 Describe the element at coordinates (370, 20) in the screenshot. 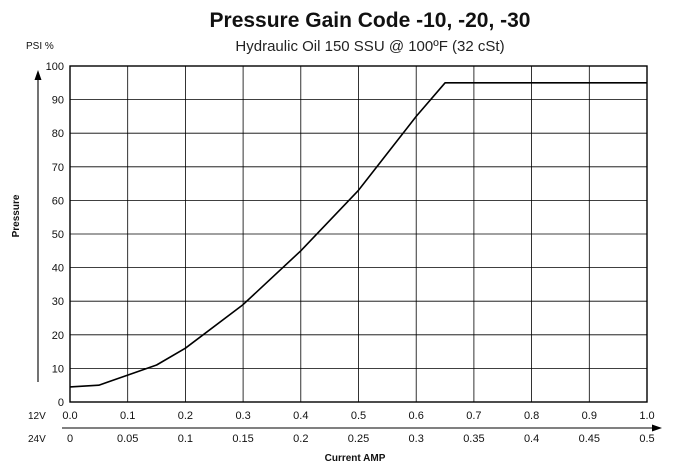

I see `chart-title: Pressure Gain Code -10, -20, -30` at that location.